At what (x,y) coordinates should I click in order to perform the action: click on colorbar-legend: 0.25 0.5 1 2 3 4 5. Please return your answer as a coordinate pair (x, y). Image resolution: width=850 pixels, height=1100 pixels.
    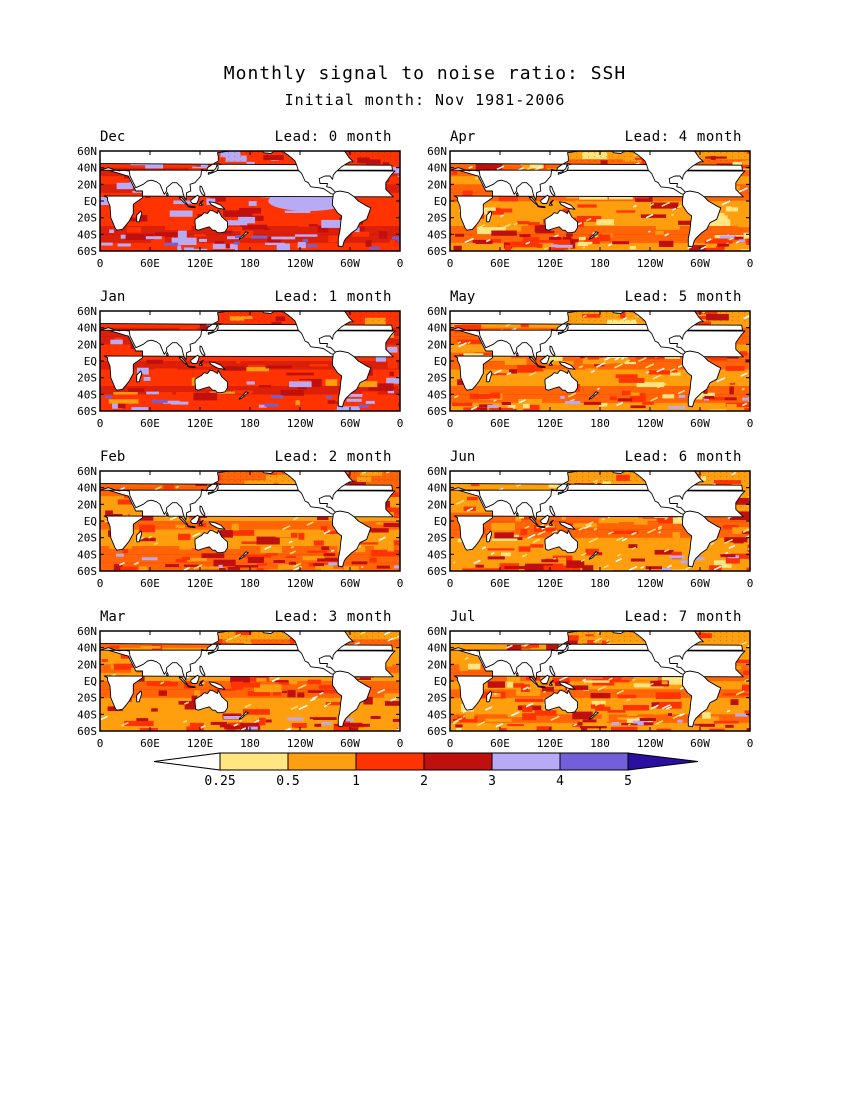
    Looking at the image, I should click on (426, 770).